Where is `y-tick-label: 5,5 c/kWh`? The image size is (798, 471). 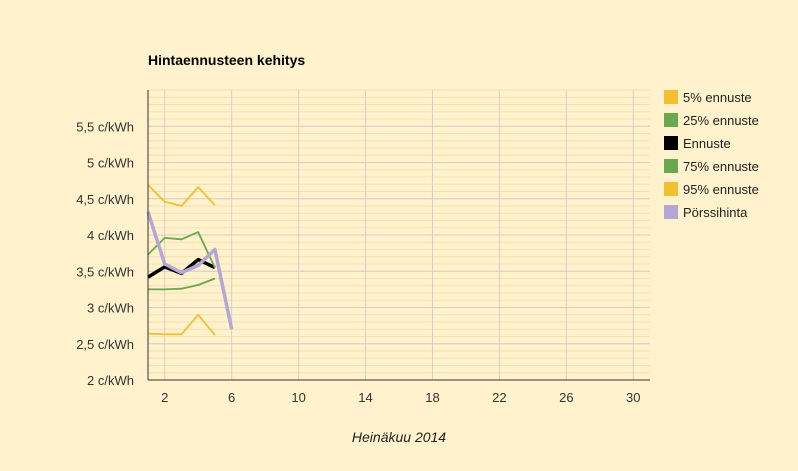 y-tick-label: 5,5 c/kWh is located at coordinates (105, 126).